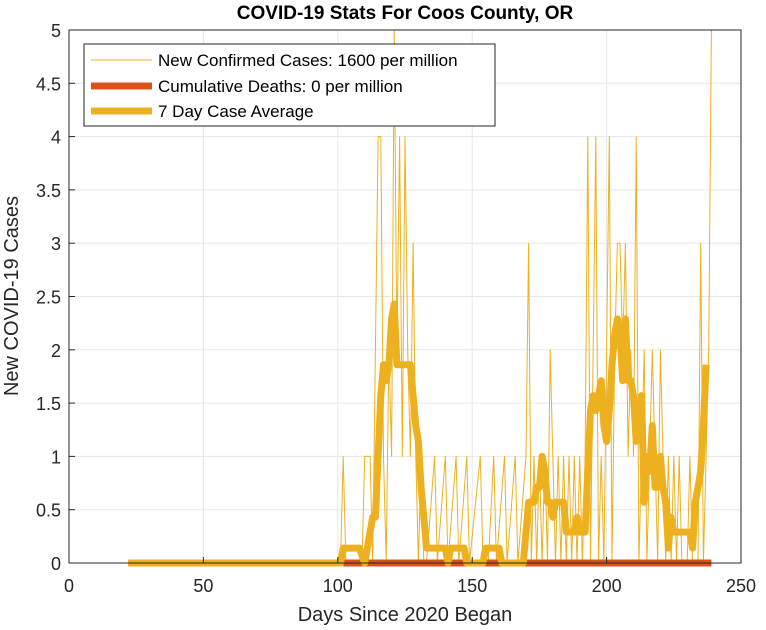 This screenshot has height=630, width=766. I want to click on y-axis-ticks: 0 0.5 1 1.5 2 2.5 3 3.5 4 4.5 5, so click(55, 297).